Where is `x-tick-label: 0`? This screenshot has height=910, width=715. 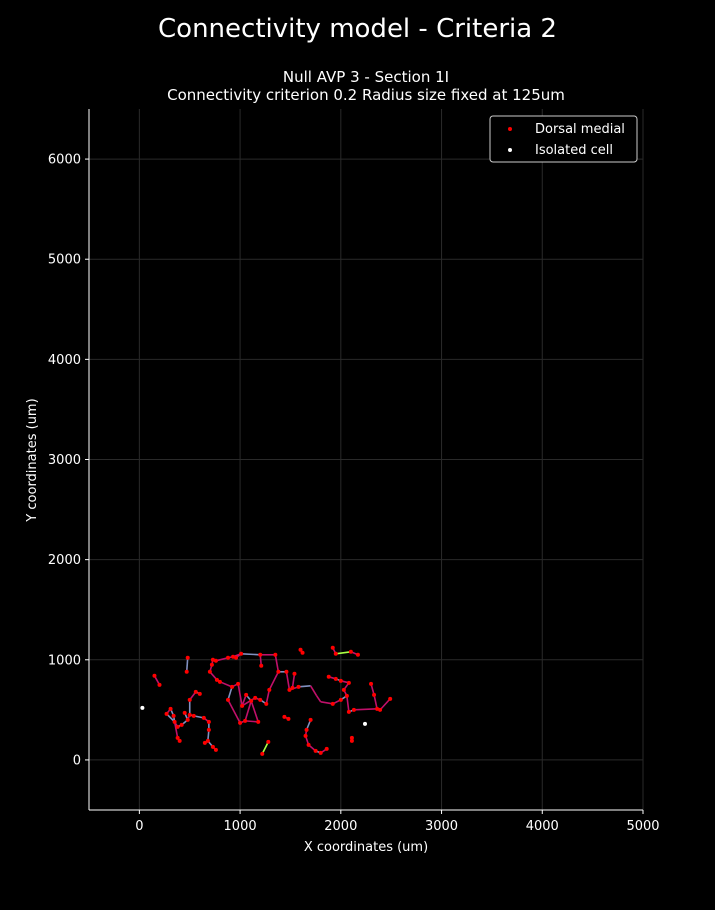
x-tick-label: 0 is located at coordinates (139, 826).